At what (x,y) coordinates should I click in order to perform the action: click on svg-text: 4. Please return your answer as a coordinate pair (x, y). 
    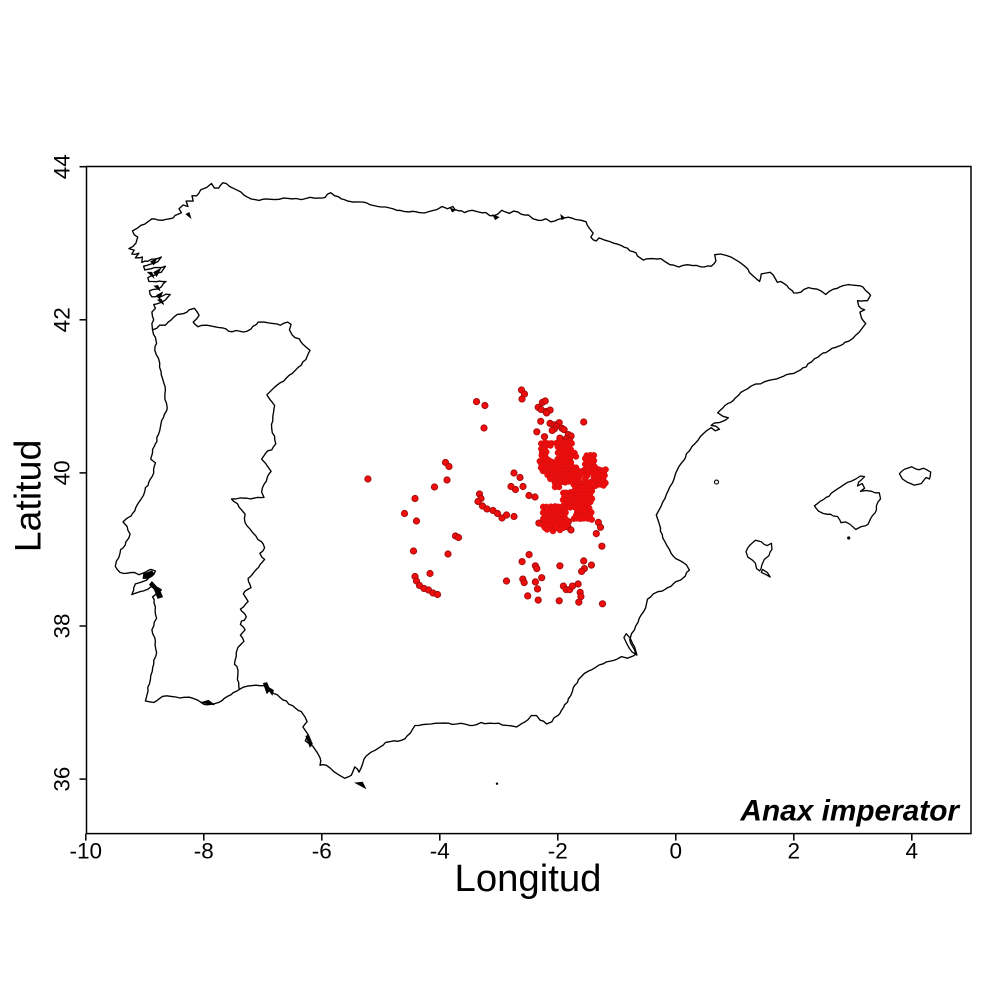
    Looking at the image, I should click on (912, 851).